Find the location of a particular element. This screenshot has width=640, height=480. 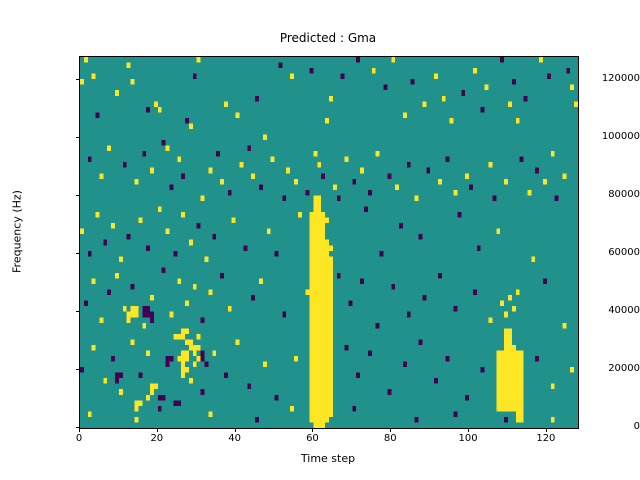

y-tick-label: 40000 is located at coordinates (624, 311).